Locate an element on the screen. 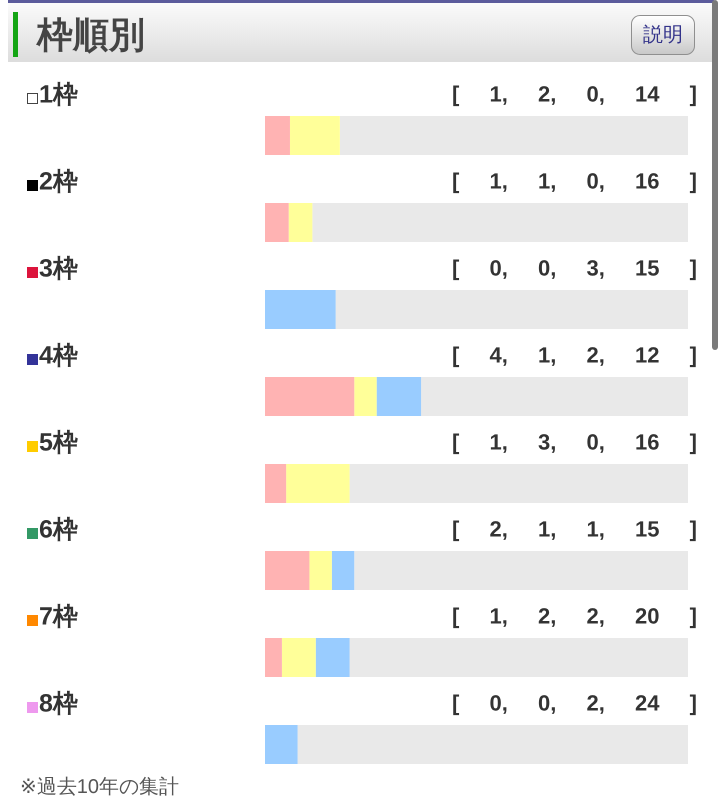  help-button is located at coordinates (663, 35).